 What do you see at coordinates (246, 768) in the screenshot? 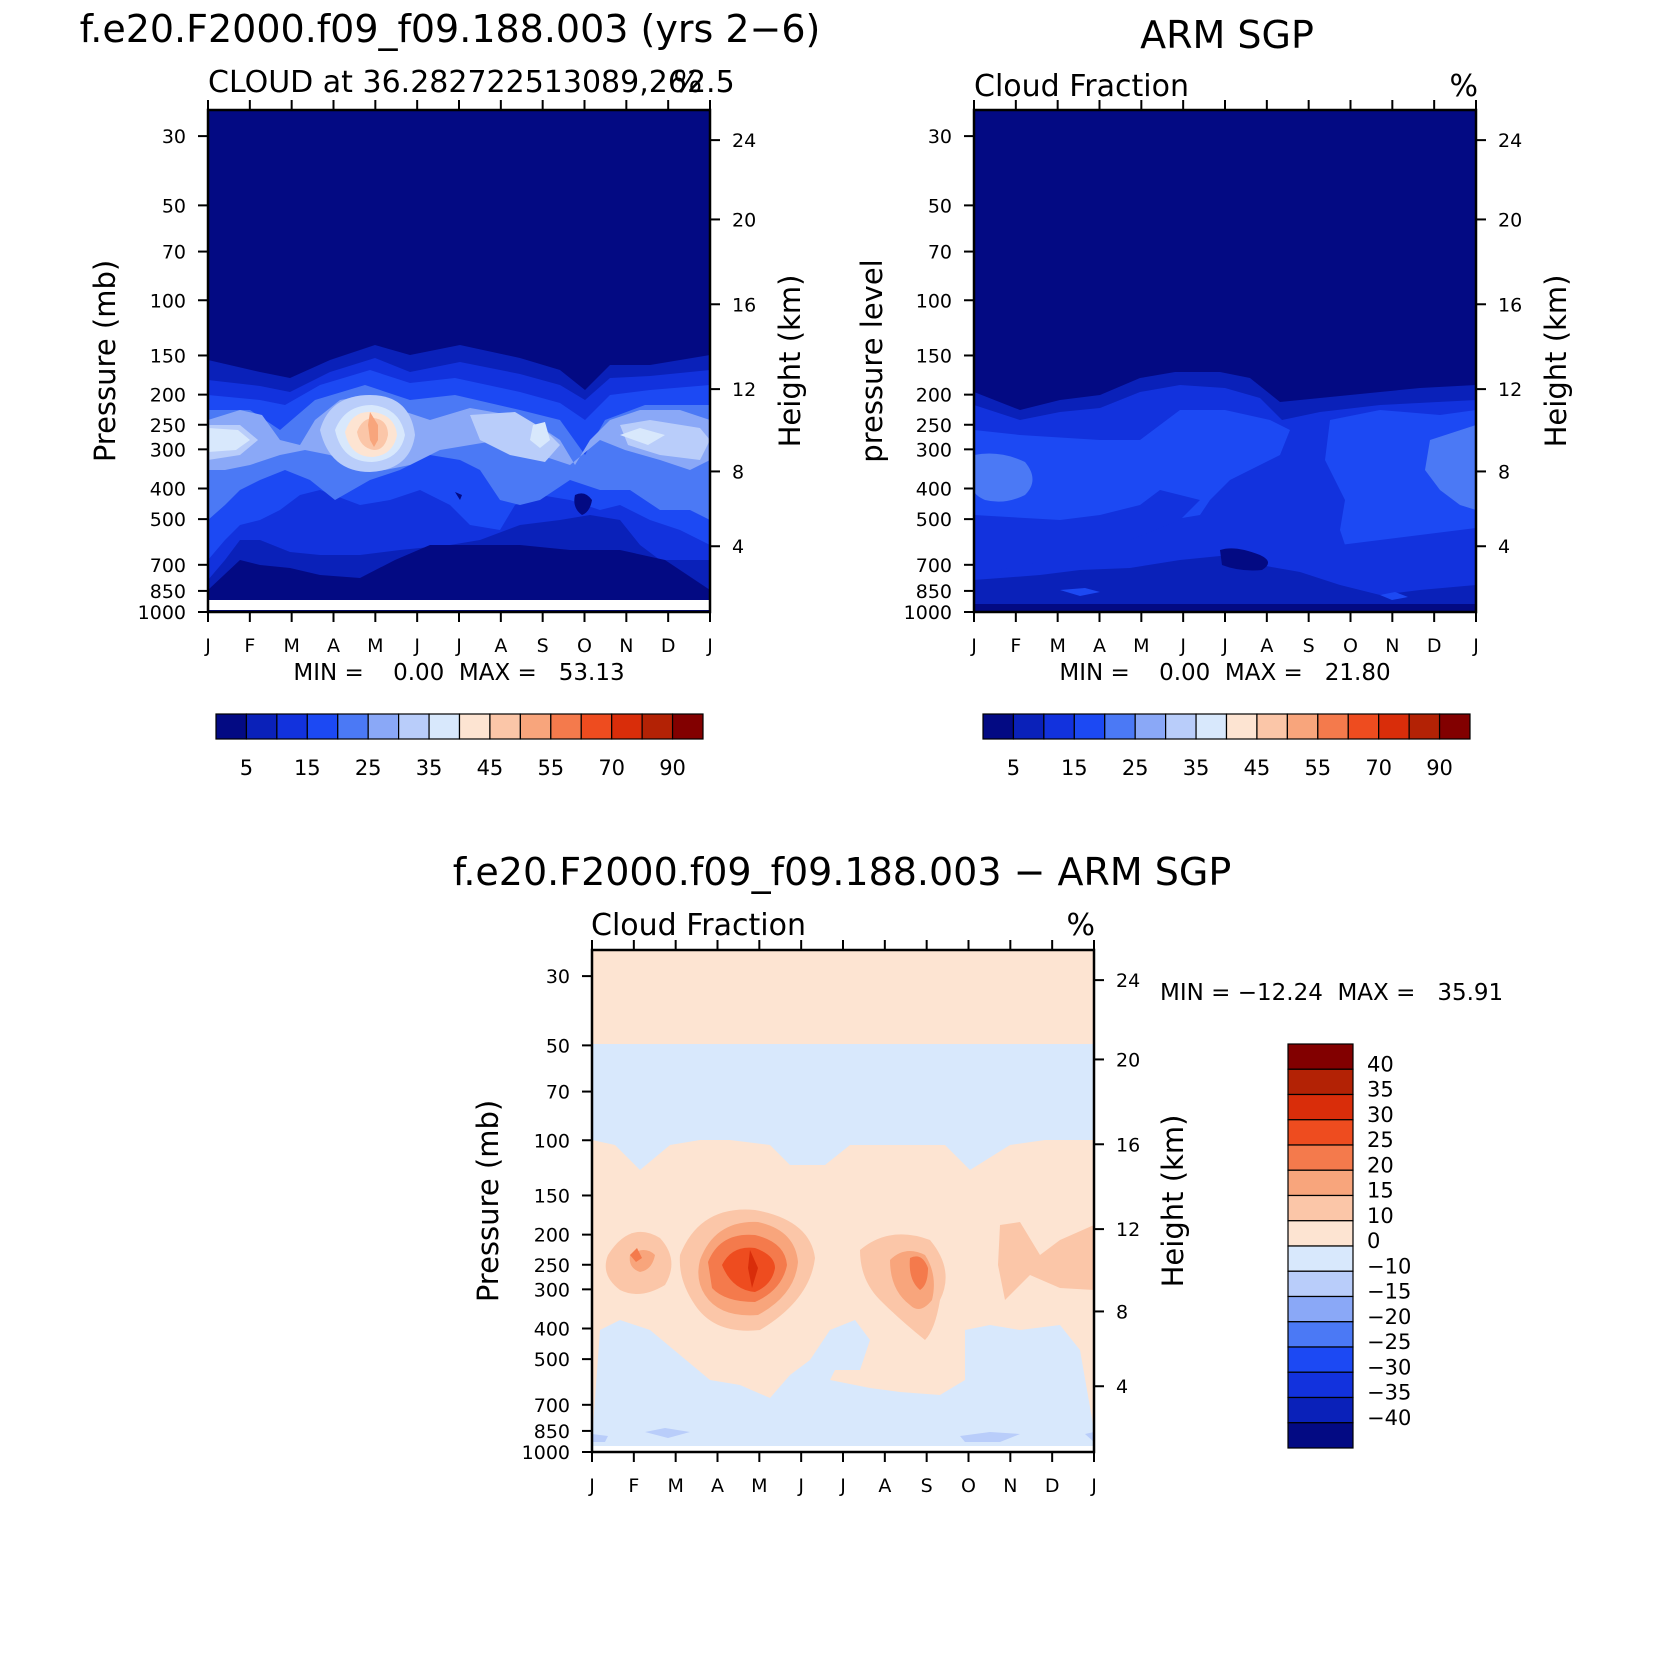
I see `colorbar-label: 5` at bounding box center [246, 768].